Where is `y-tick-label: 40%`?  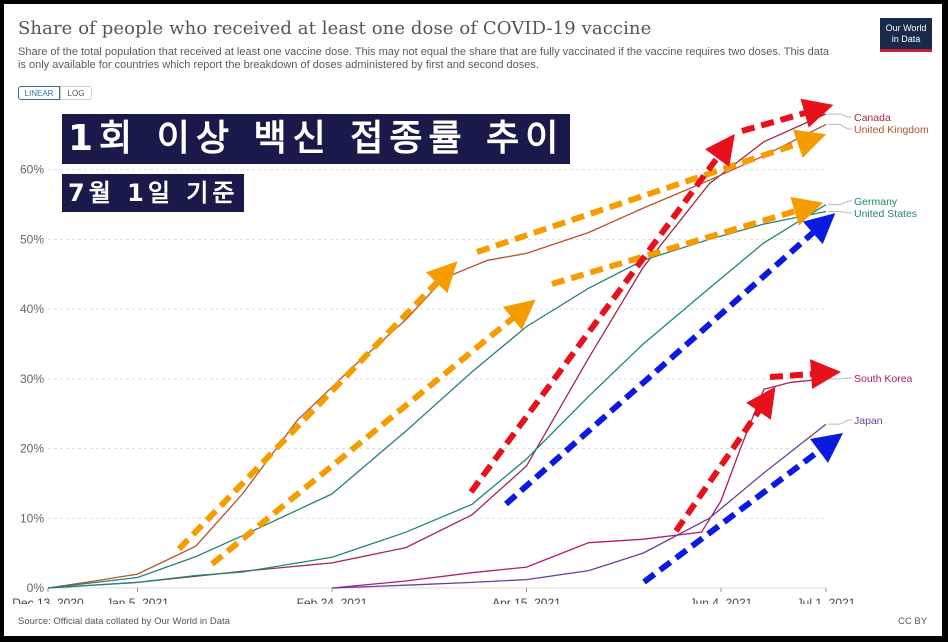
y-tick-label: 40% is located at coordinates (32, 309).